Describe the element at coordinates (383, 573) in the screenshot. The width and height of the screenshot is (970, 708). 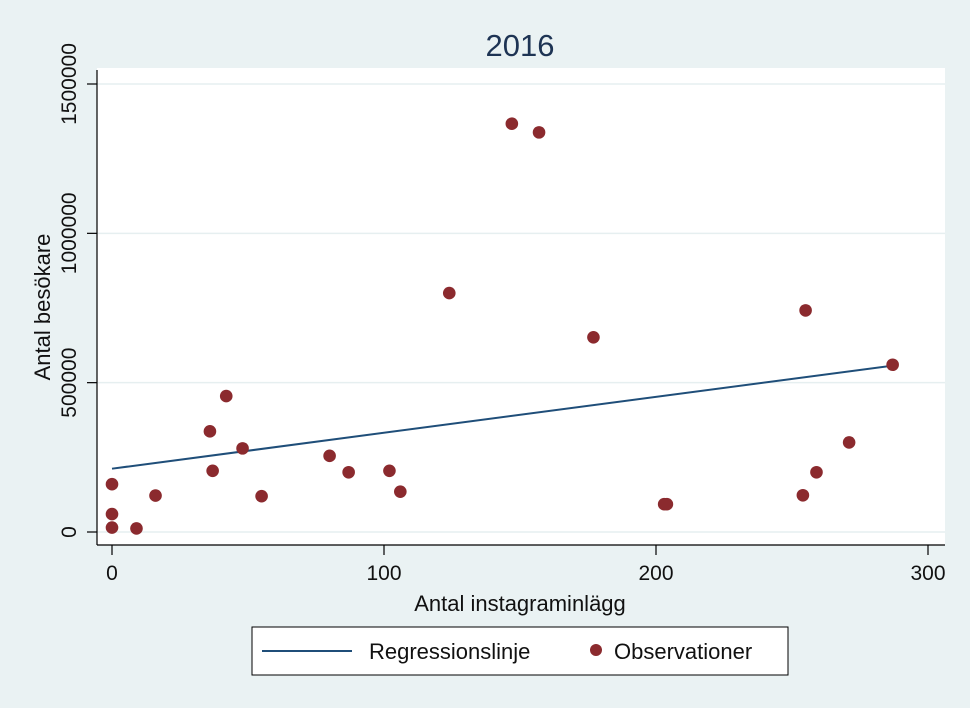
I see `x-tick-label-1: 100` at that location.